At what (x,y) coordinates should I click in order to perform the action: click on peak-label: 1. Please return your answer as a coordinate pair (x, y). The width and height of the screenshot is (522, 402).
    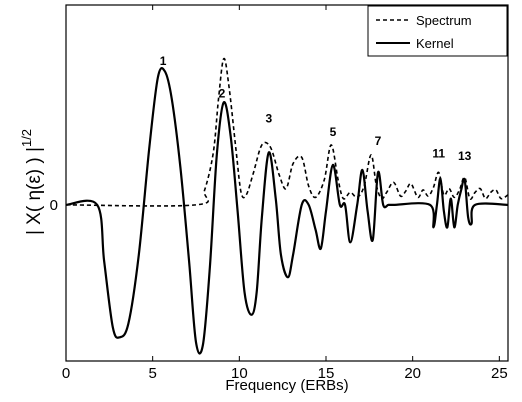
    Looking at the image, I should click on (163, 61).